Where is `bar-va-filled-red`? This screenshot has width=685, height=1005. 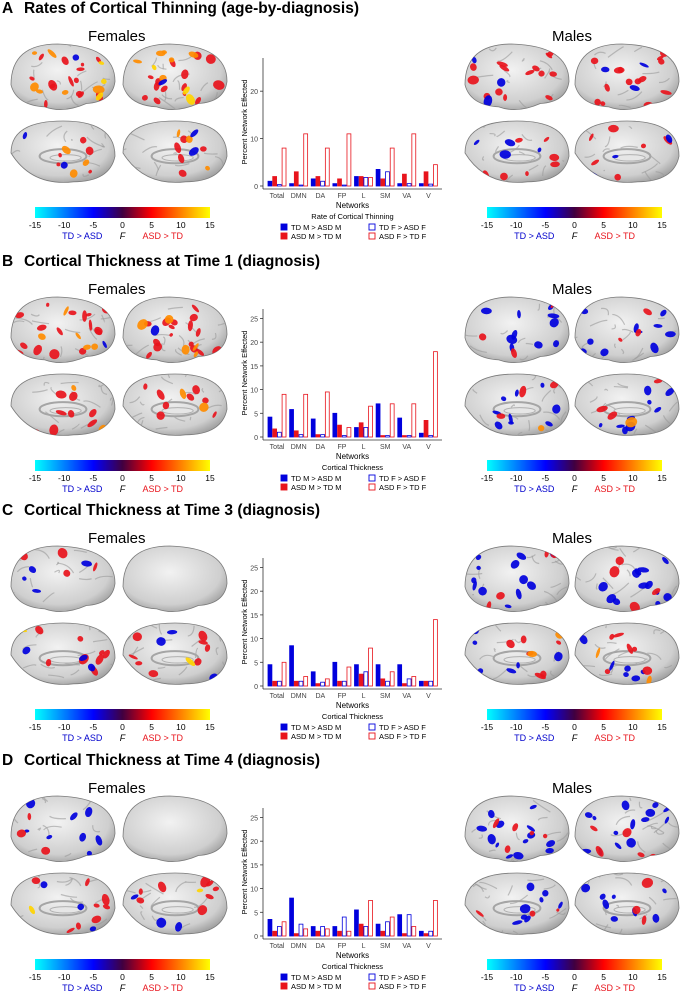 bar-va-filled-red is located at coordinates (404, 935).